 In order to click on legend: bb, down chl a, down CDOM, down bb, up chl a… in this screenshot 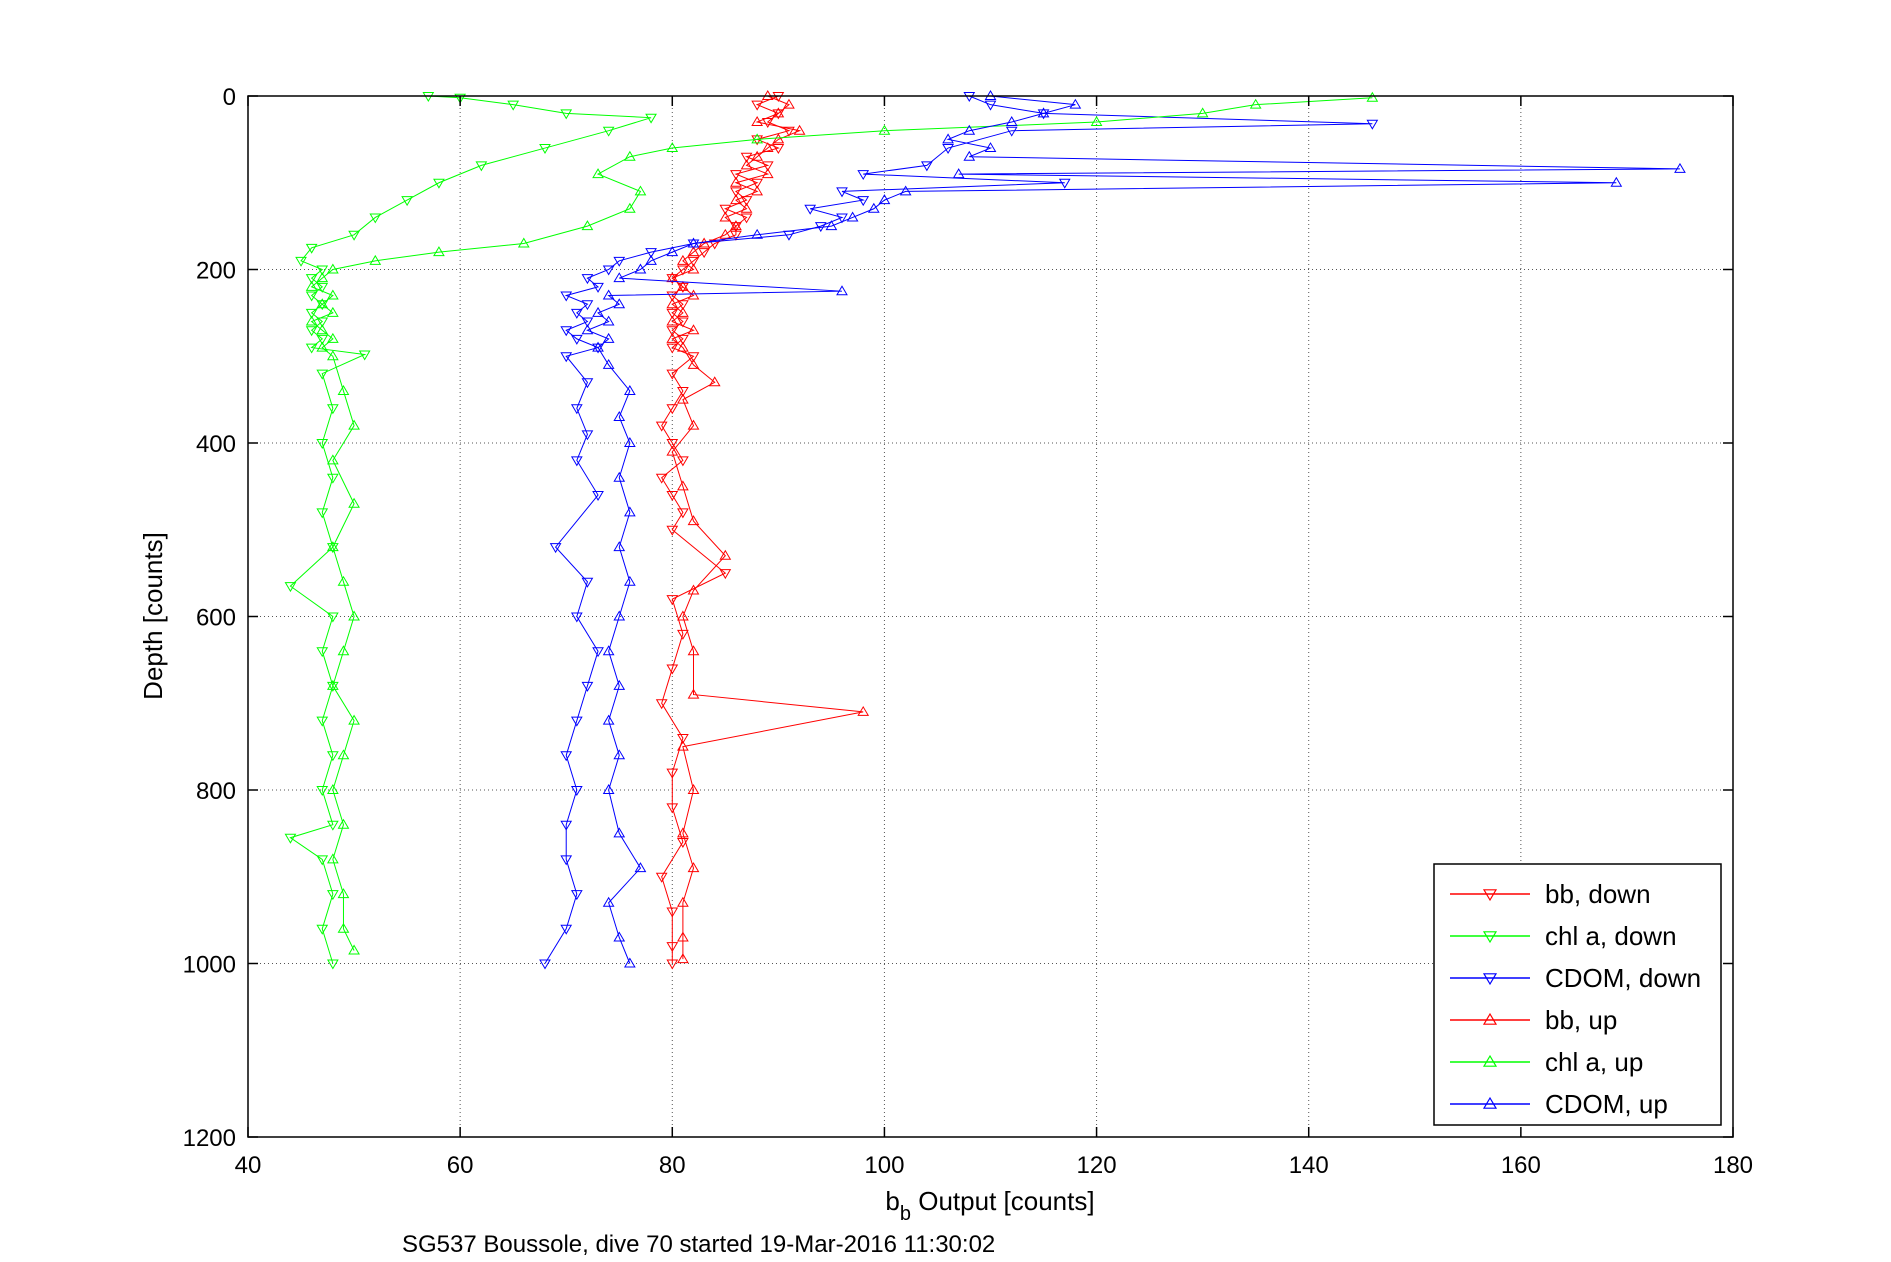, I will do `click(1577, 994)`.